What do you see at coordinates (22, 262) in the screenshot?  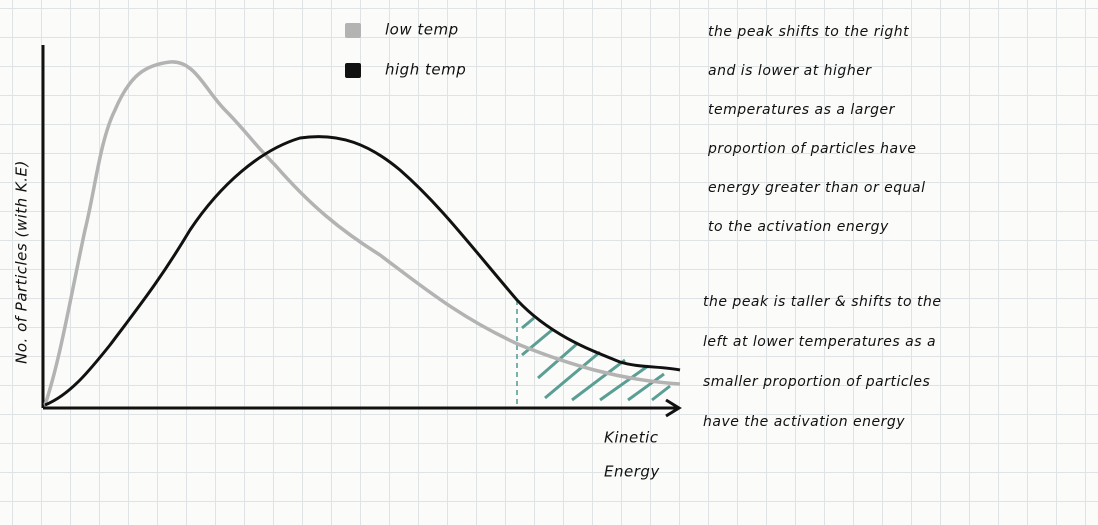 I see `y-axis-label: No. of Particles (with K.E)` at bounding box center [22, 262].